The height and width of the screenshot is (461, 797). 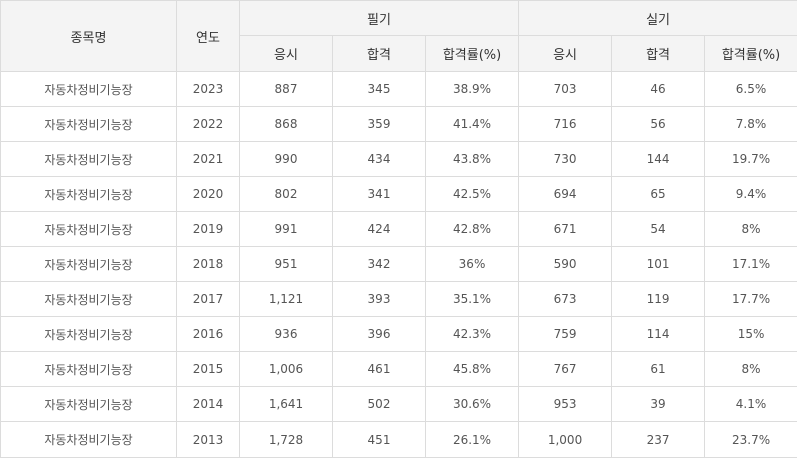 I want to click on table-row: 자동차정비기능장 2018 951 342 36% 590 101 17.1%, so click(x=398, y=264).